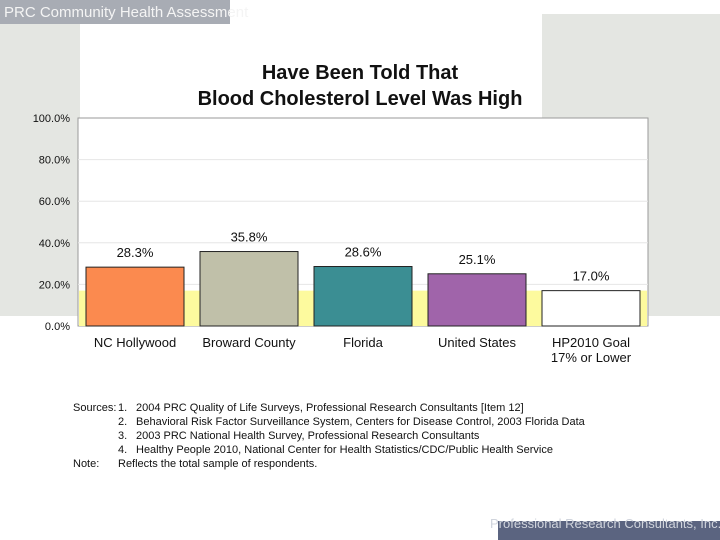 The height and width of the screenshot is (540, 720). What do you see at coordinates (135, 342) in the screenshot?
I see `x-tick-label: NC Hollywood` at bounding box center [135, 342].